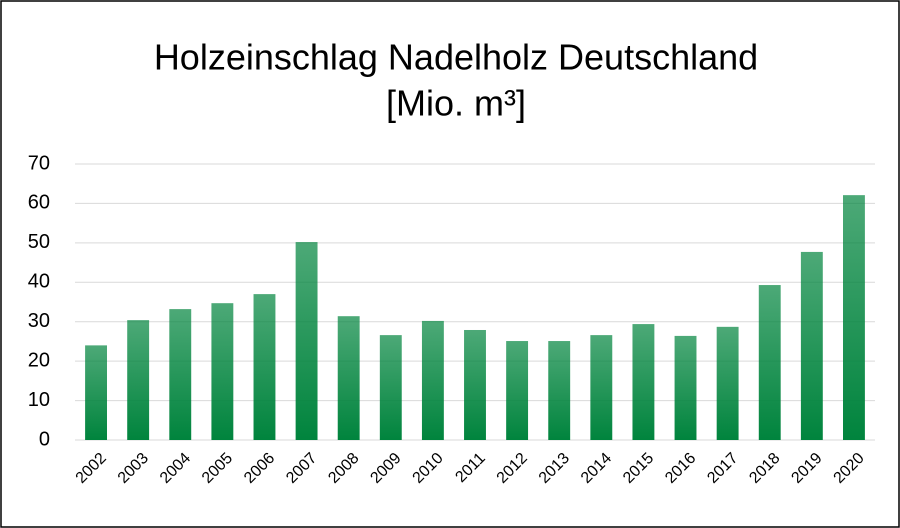  What do you see at coordinates (456, 103) in the screenshot?
I see `chart-subtitle: [Mio. m³]` at bounding box center [456, 103].